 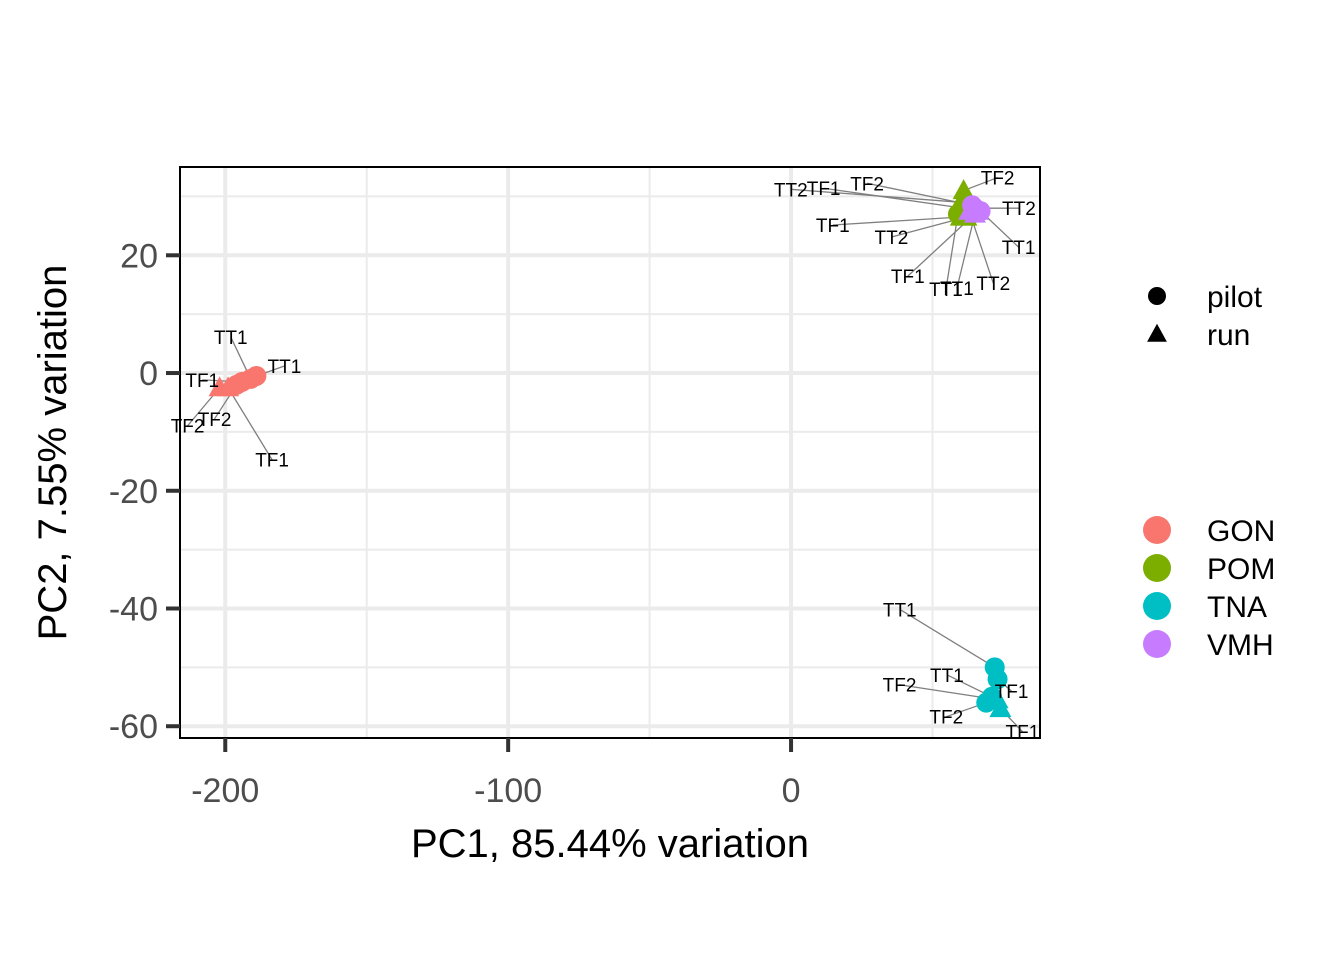 What do you see at coordinates (1235, 297) in the screenshot?
I see `legend-label-pilot: pilot` at bounding box center [1235, 297].